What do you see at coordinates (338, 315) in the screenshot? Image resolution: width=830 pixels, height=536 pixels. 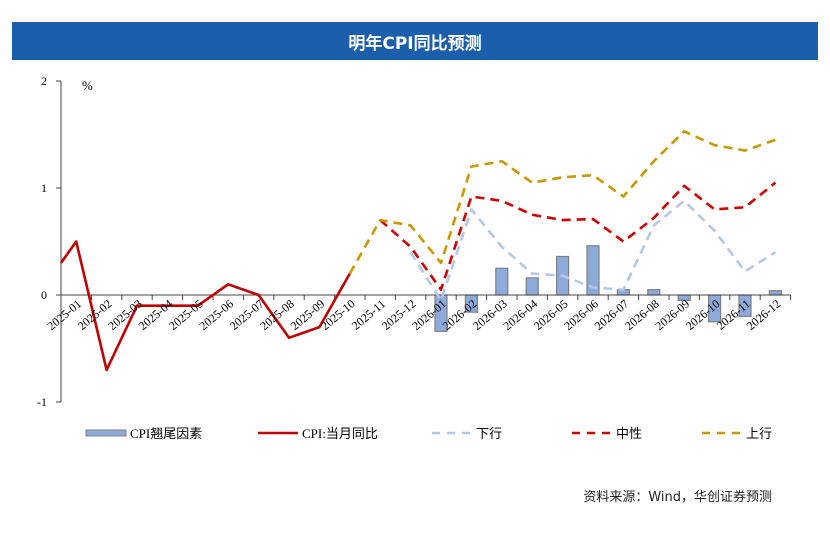 I see `x-tick-label: 2025-10` at bounding box center [338, 315].